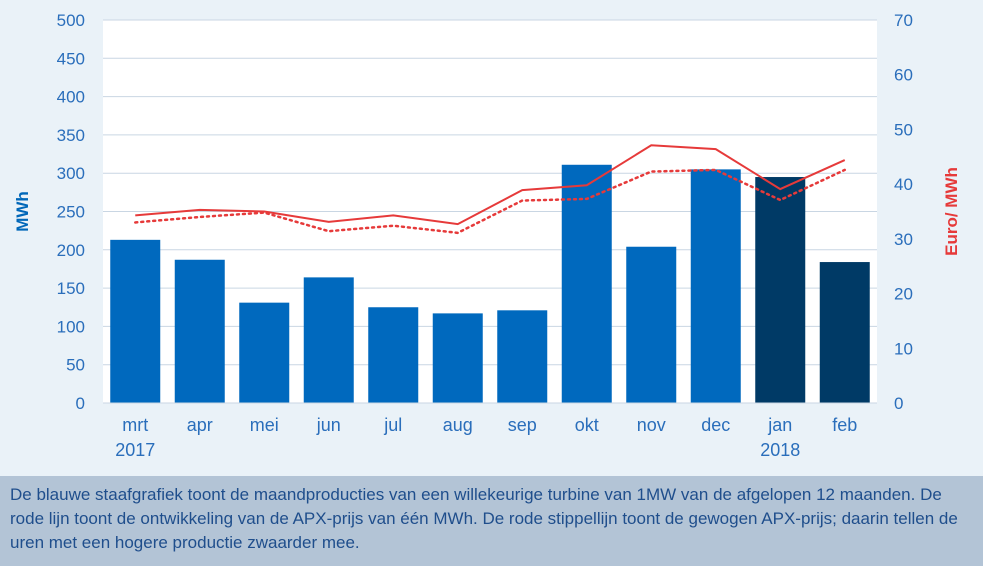 The image size is (983, 566). What do you see at coordinates (71, 173) in the screenshot?
I see `y-tick-label: 300` at bounding box center [71, 173].